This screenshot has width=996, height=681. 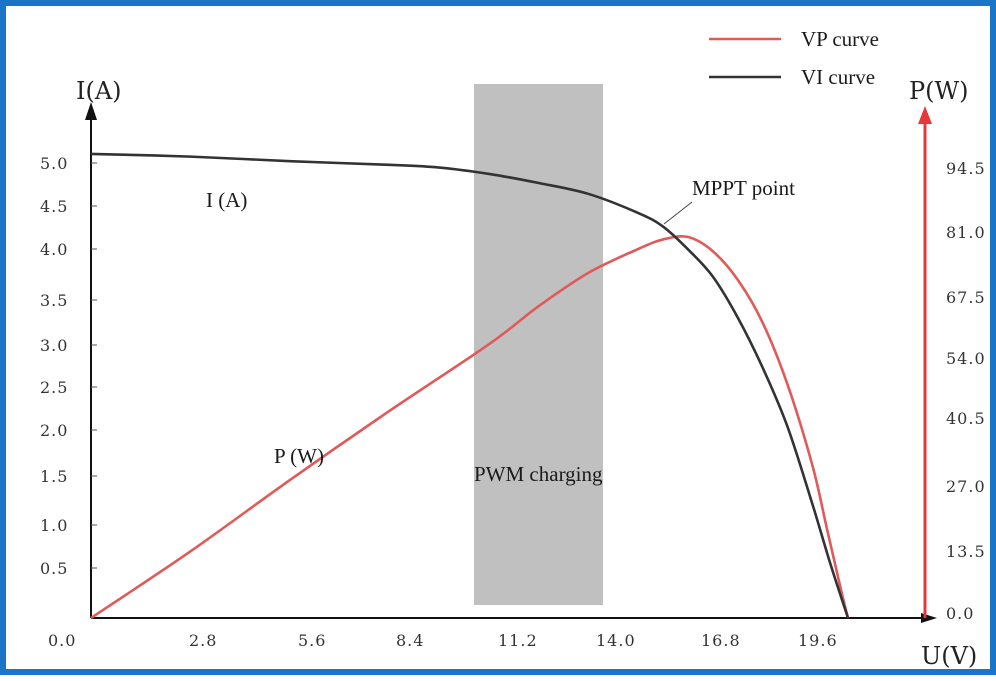 I want to click on legend-label: VI curve, so click(x=838, y=77).